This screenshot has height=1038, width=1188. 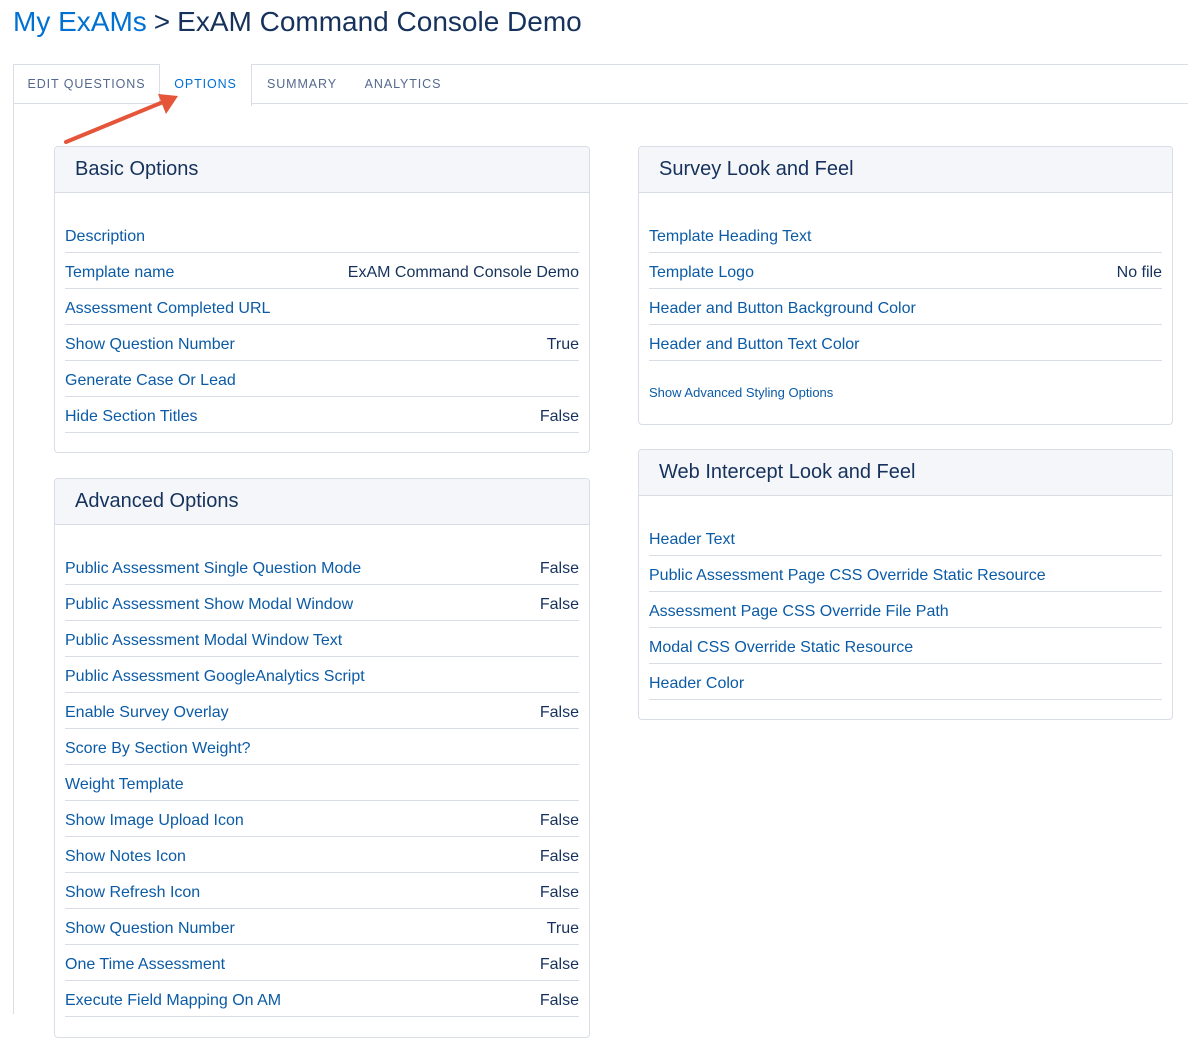 I want to click on option-label-template-logo: Template Logo, so click(x=701, y=272).